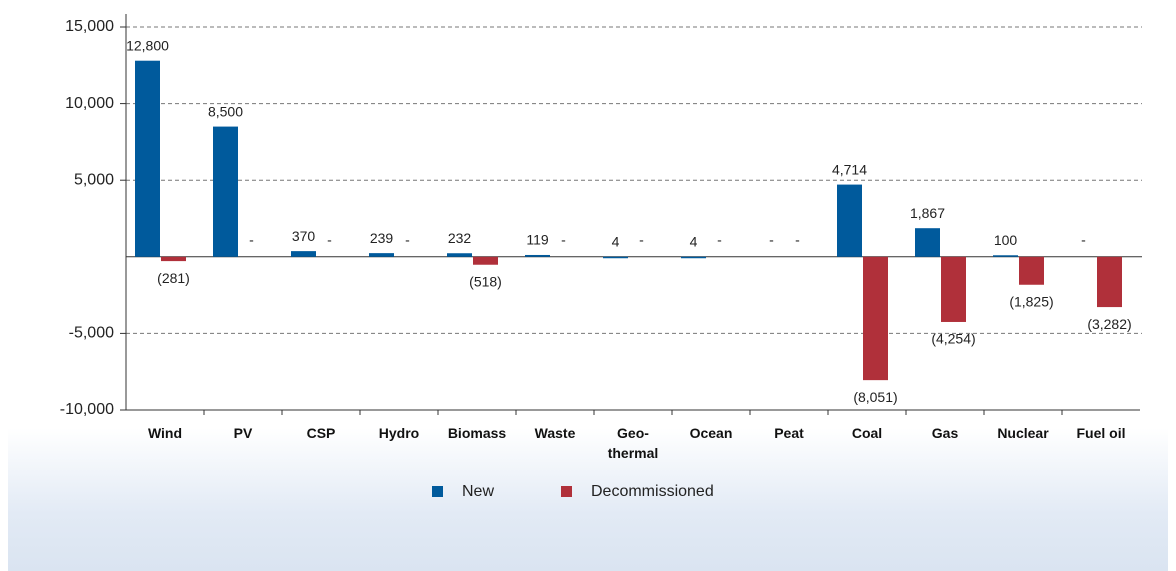  I want to click on x-tick-label: CSP, so click(321, 433).